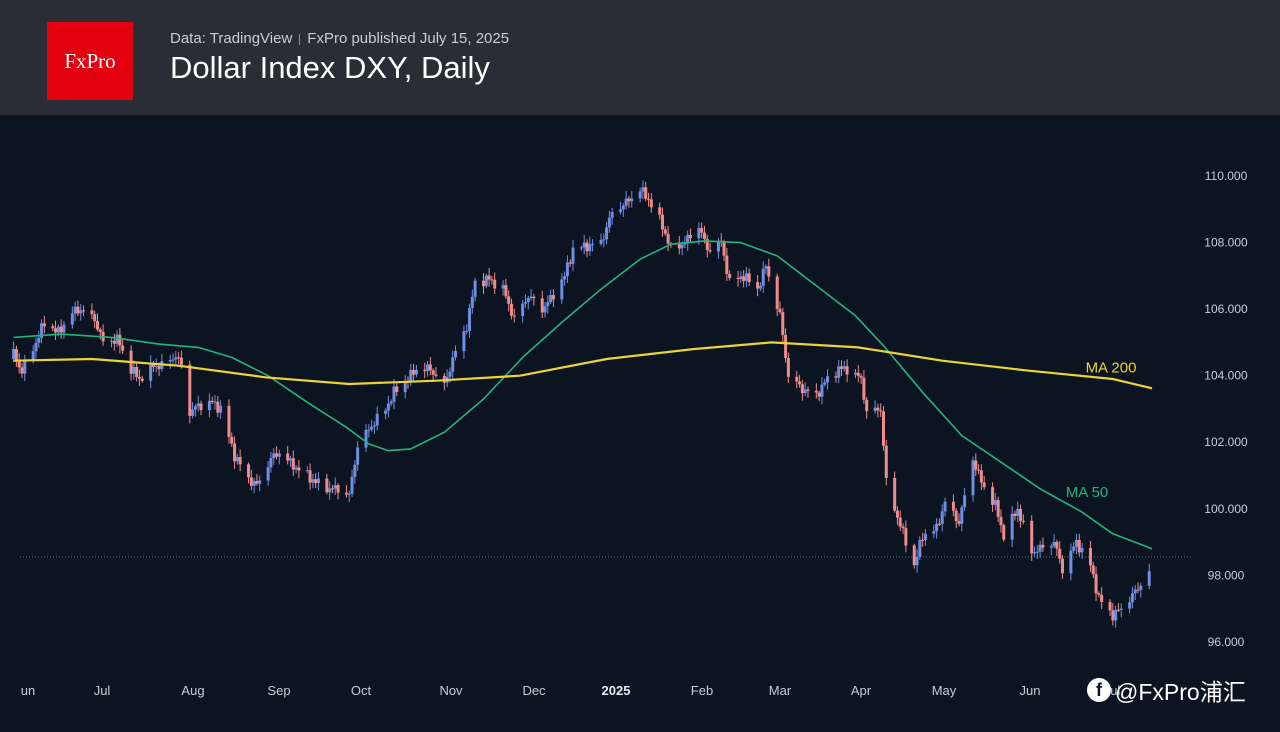 This screenshot has width=1280, height=732. What do you see at coordinates (616, 690) in the screenshot?
I see `x-tick-label: 2025` at bounding box center [616, 690].